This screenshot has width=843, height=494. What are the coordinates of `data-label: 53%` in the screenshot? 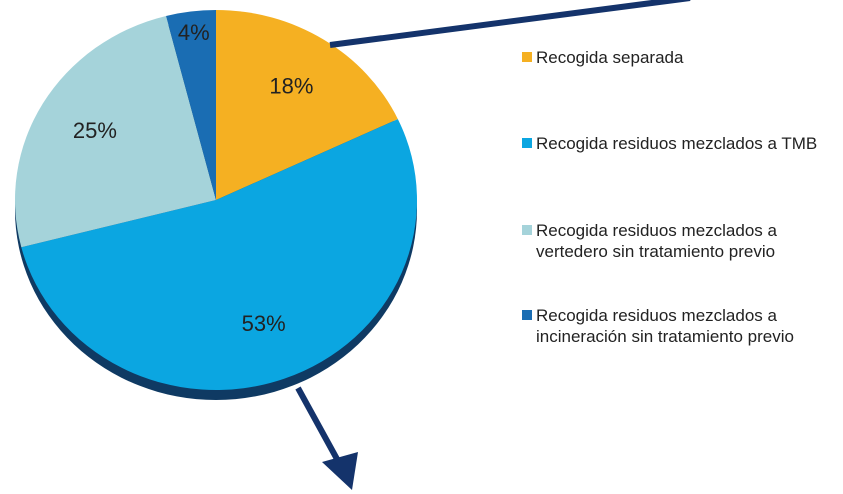 It's located at (264, 323).